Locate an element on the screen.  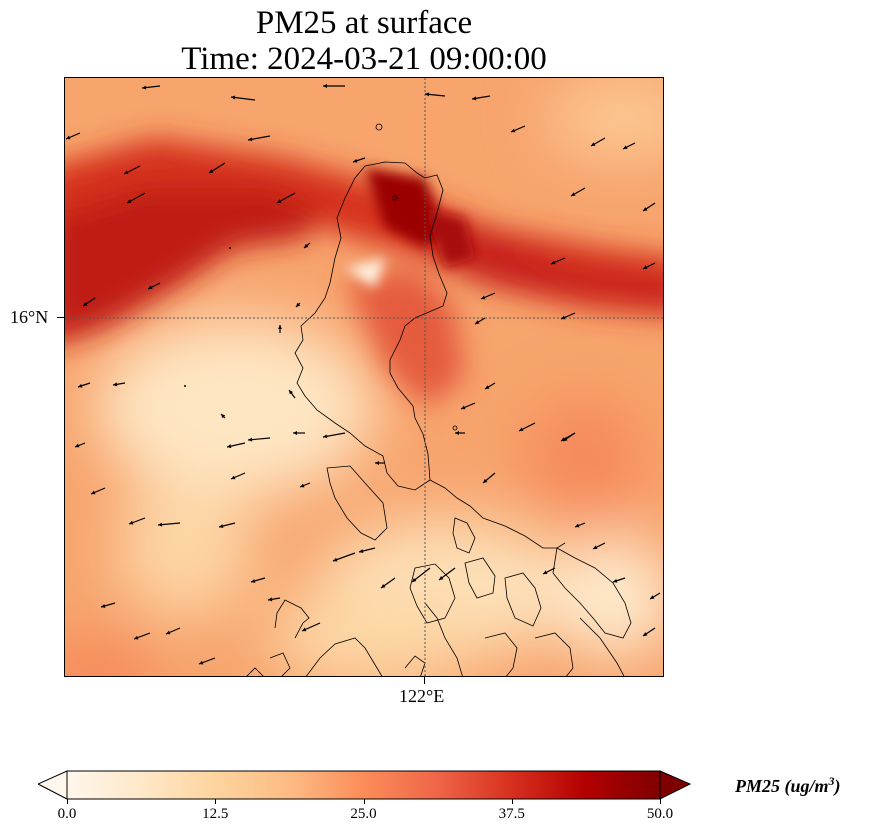
colorbar-min-extend is located at coordinates (53, 785).